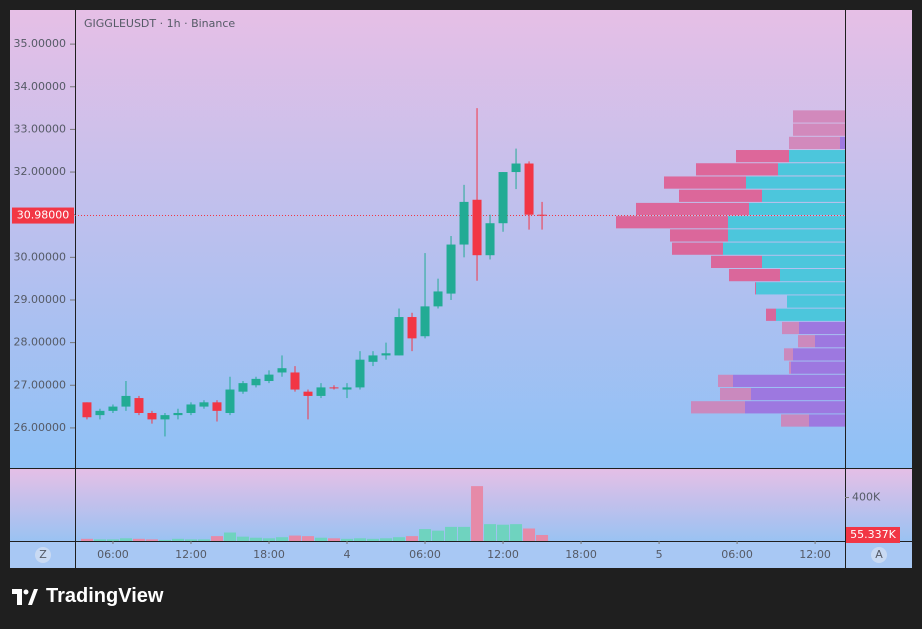 The image size is (922, 629). I want to click on button-a-label: A, so click(879, 554).